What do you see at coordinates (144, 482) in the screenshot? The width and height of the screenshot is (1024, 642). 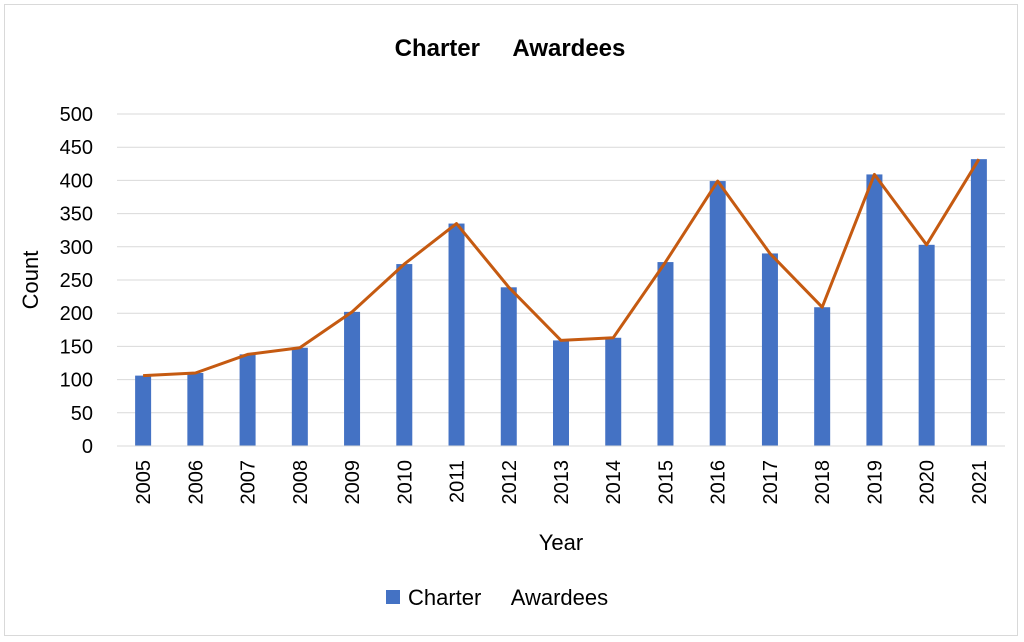 I see `x-tick-label: 2005` at bounding box center [144, 482].